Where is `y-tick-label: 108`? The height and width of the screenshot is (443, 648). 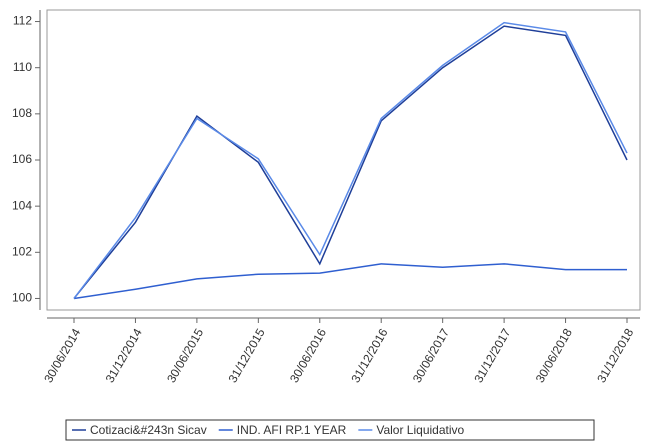
y-tick-label: 108 is located at coordinates (22, 113).